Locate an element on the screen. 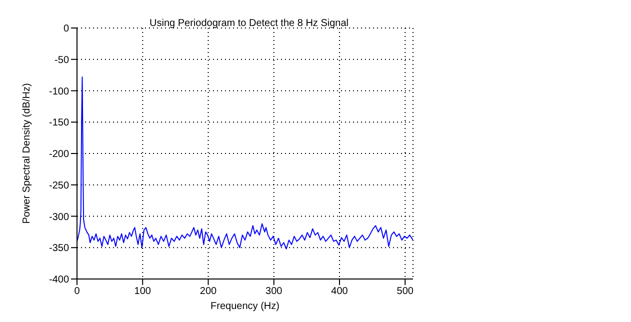 The image size is (631, 322). y-tick-label: -250 is located at coordinates (59, 186).